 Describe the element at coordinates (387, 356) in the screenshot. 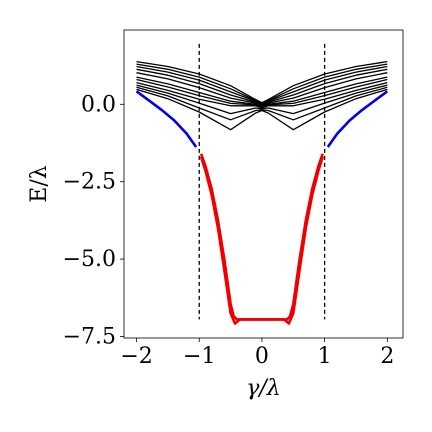

I see `x-tick-label: 2` at that location.